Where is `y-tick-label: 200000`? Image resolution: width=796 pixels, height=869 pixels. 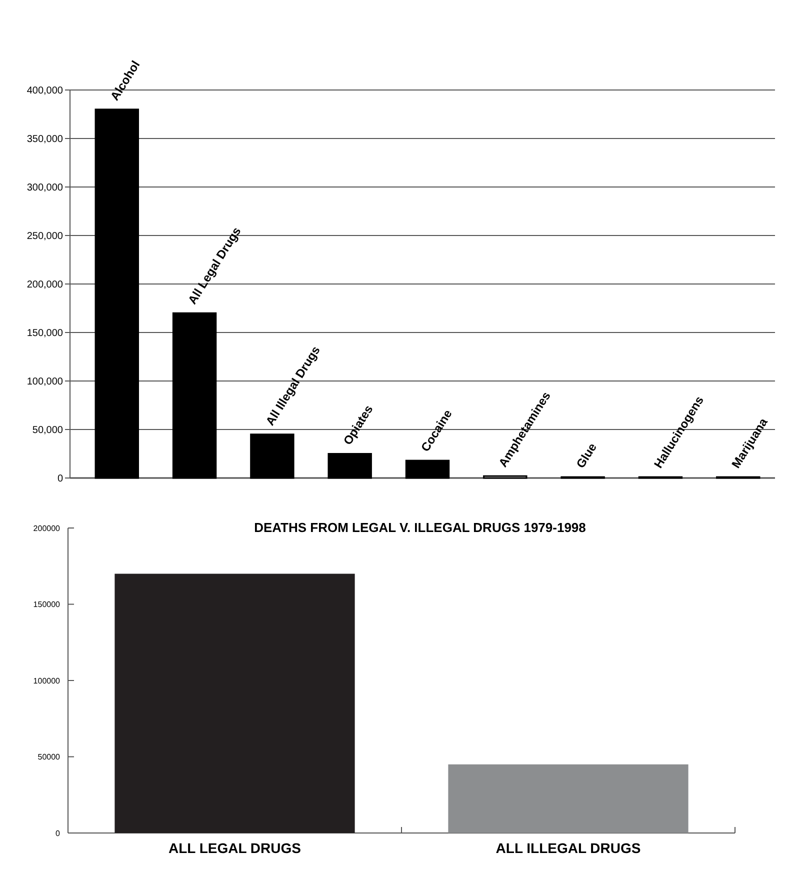 y-tick-label: 200000 is located at coordinates (47, 528).